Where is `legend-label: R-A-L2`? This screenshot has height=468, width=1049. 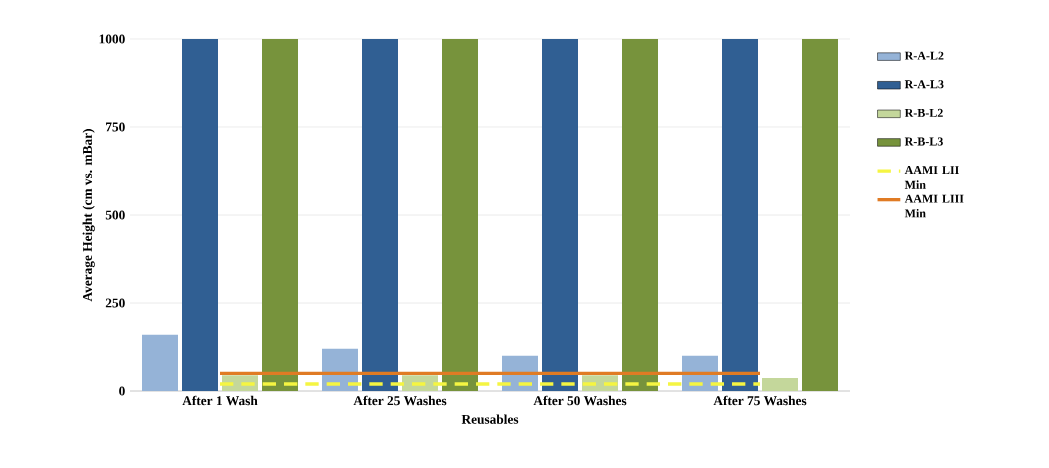 legend-label: R-A-L2 is located at coordinates (924, 55).